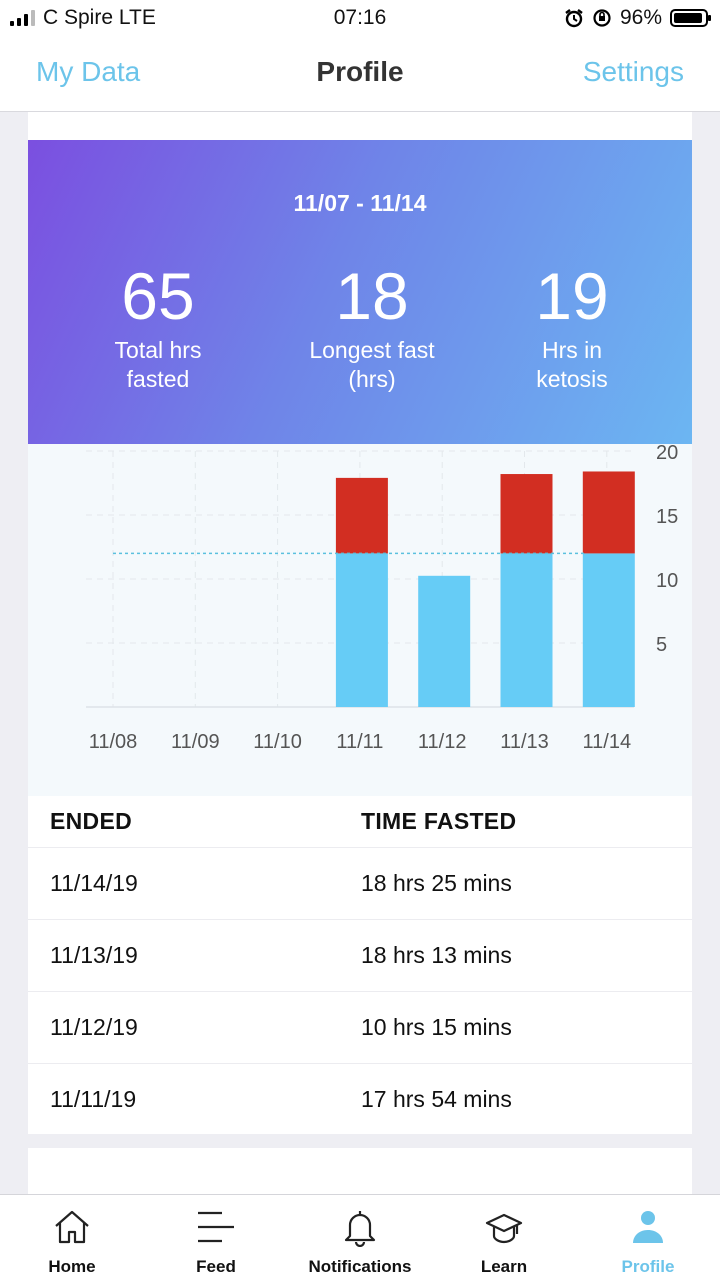 This screenshot has width=720, height=1280. I want to click on tab-label: Feed, so click(216, 1266).